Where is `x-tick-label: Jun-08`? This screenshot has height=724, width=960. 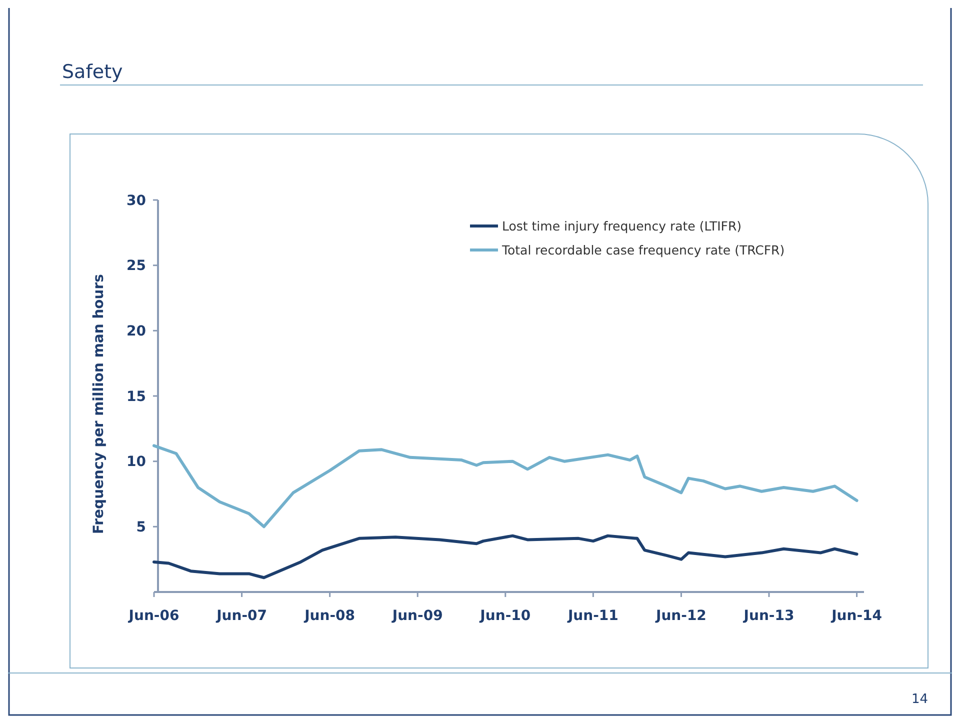 x-tick-label: Jun-08 is located at coordinates (330, 616).